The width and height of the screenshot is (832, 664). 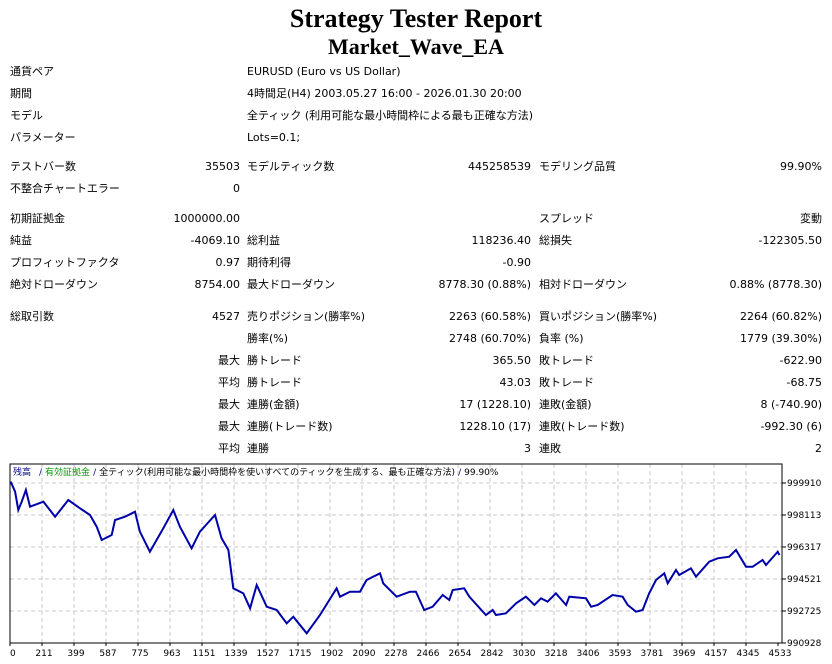 What do you see at coordinates (228, 262) in the screenshot?
I see `stat-value: 0.97` at bounding box center [228, 262].